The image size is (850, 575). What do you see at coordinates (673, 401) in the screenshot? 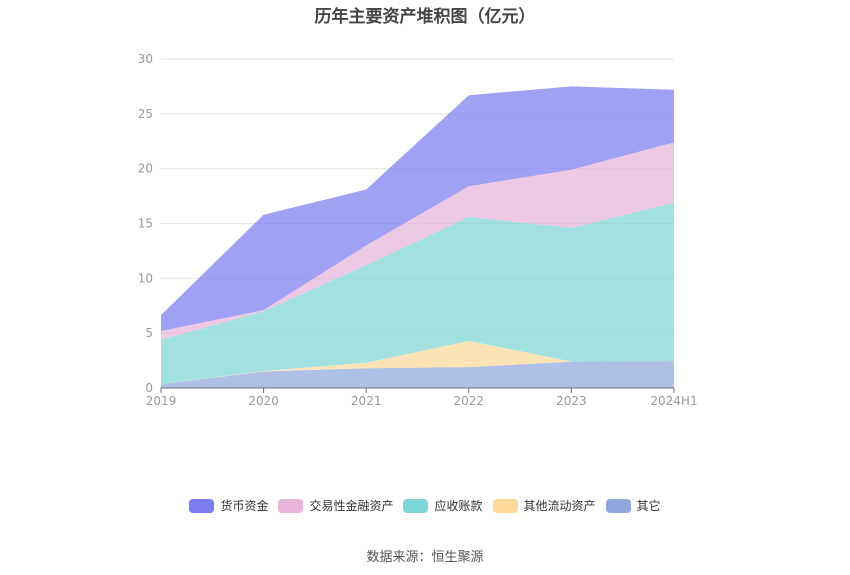
I see `x-tick-label: 2024H1` at bounding box center [673, 401].